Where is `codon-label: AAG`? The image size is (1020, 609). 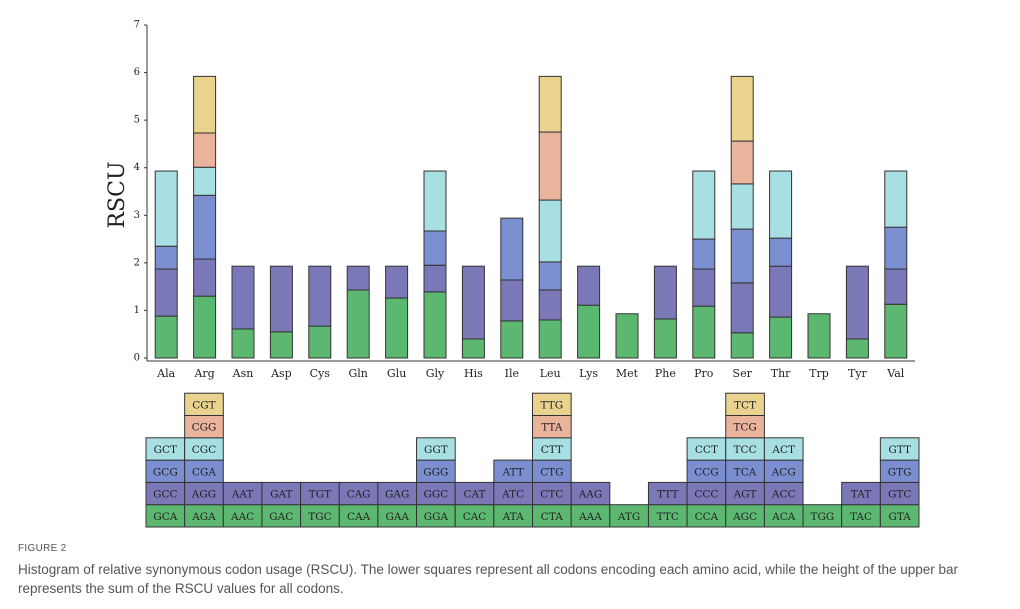 codon-label: AAG is located at coordinates (590, 495).